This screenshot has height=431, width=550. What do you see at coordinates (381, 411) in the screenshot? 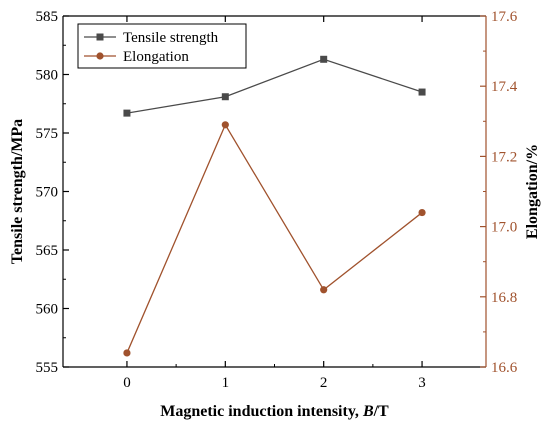
I see `x-axis-title-part: /T` at bounding box center [381, 411].